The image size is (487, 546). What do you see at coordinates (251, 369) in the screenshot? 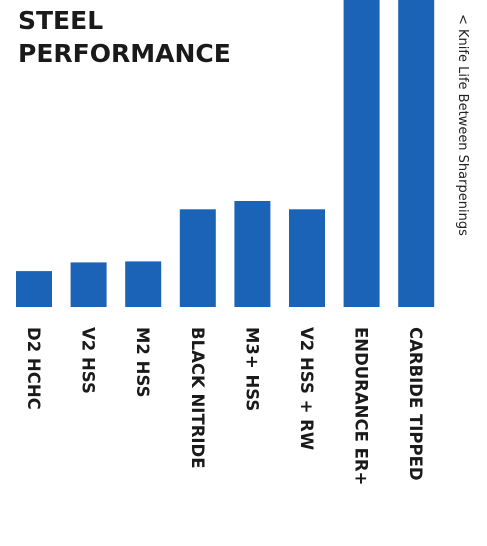
I see `category-label-m3-hss: M3+ HSS` at bounding box center [251, 369].